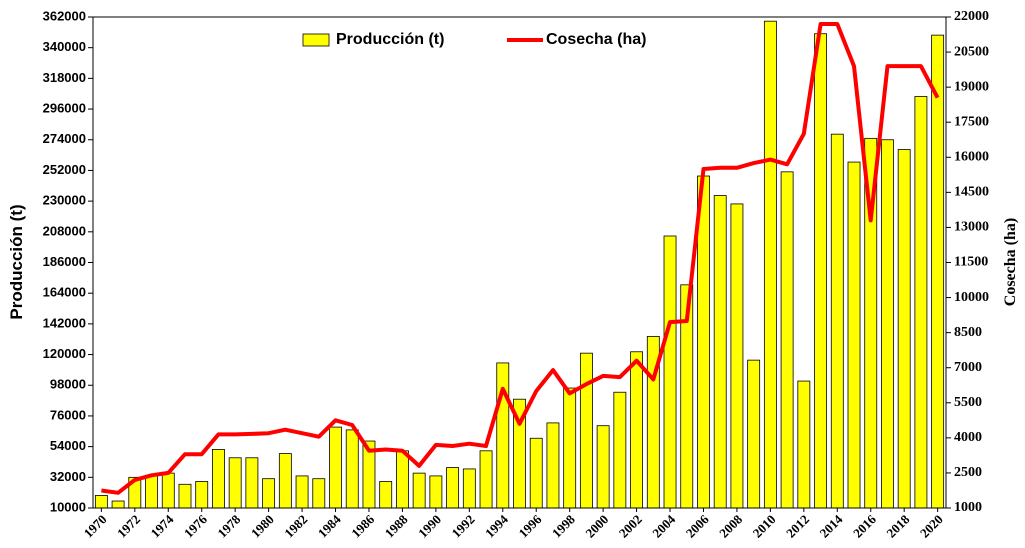 Image resolution: width=1025 pixels, height=548 pixels. What do you see at coordinates (390, 39) in the screenshot?
I see `legend-label: Producción (t)` at bounding box center [390, 39].